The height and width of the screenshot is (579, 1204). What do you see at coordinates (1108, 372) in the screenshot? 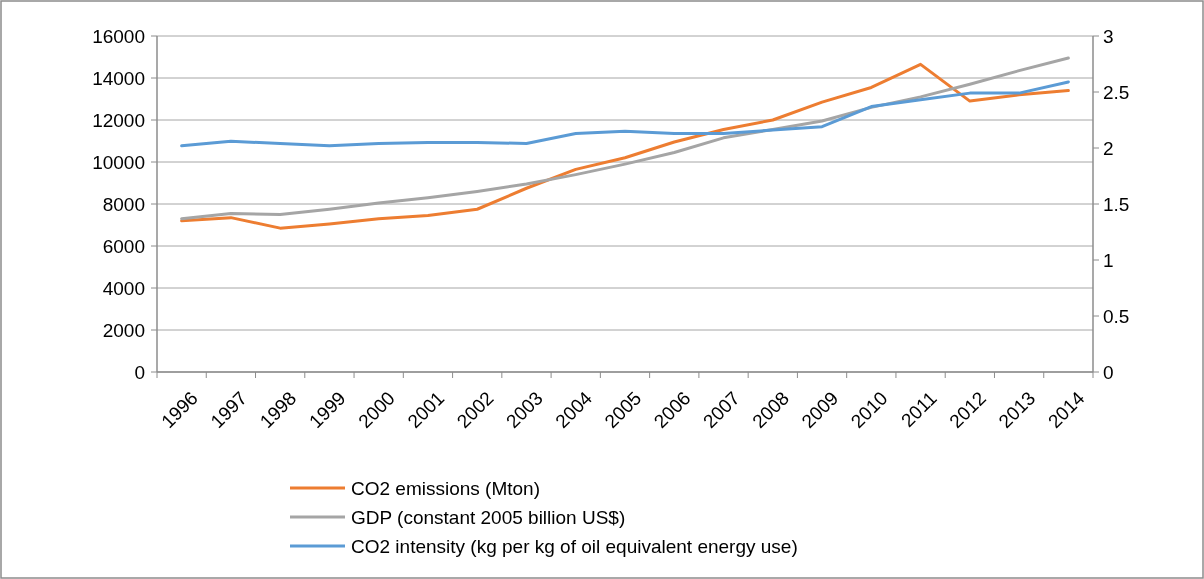
I see `y2-tick-label: 0` at bounding box center [1108, 372].